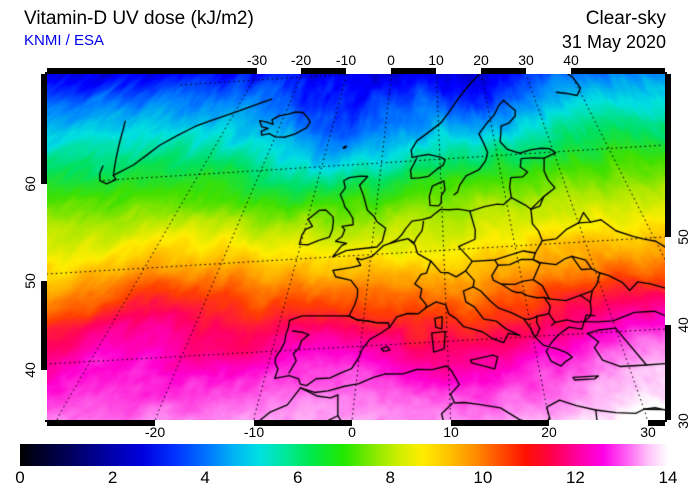  I want to click on colorbar-tick-label: 10, so click(483, 477).